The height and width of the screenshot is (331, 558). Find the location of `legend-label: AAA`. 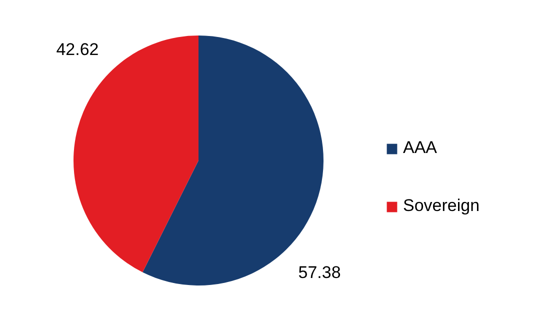

legend-label: AAA is located at coordinates (420, 148).